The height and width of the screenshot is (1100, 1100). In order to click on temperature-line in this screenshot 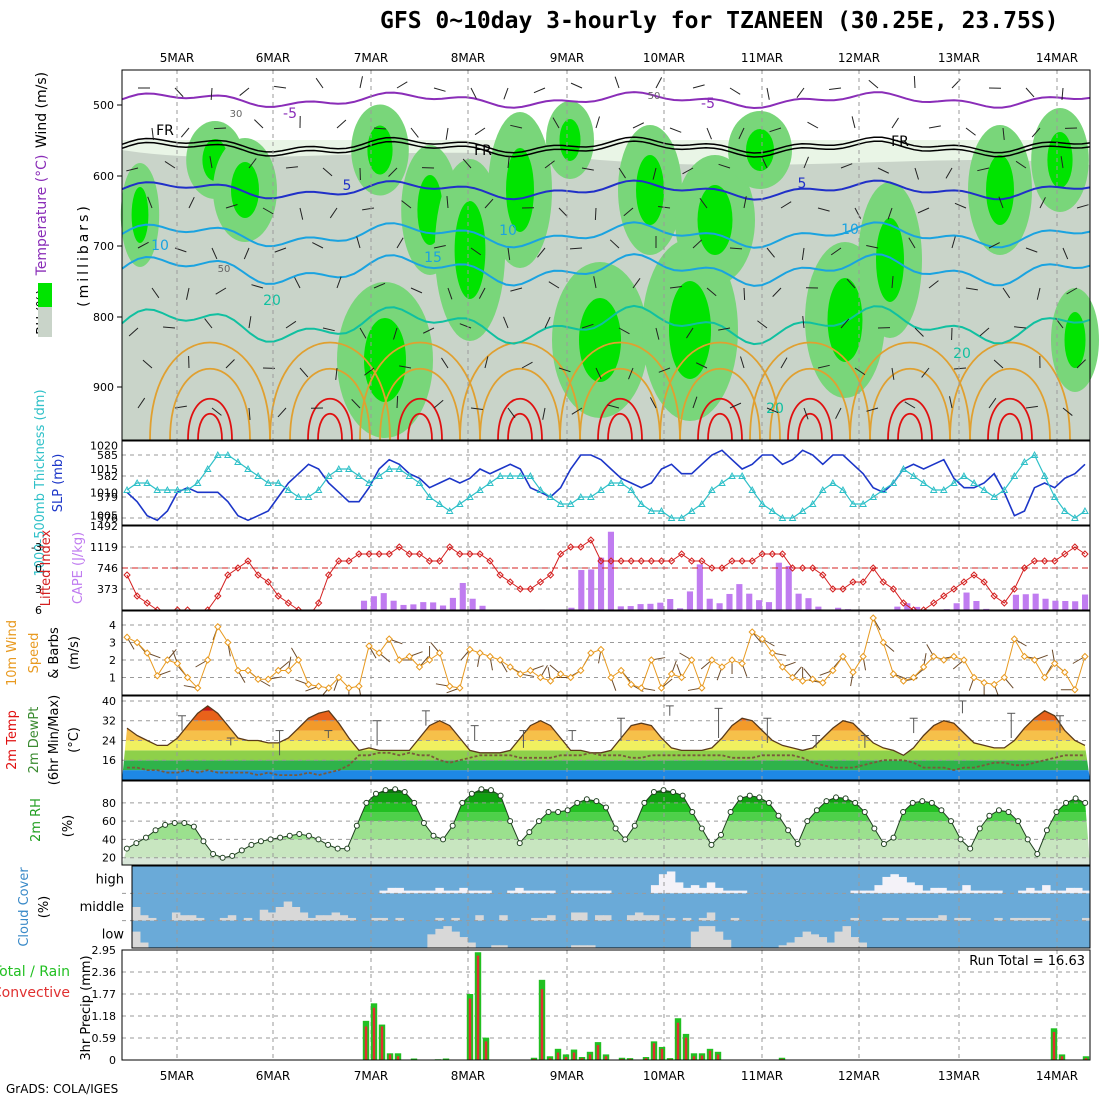, I will do `click(606, 731)`.